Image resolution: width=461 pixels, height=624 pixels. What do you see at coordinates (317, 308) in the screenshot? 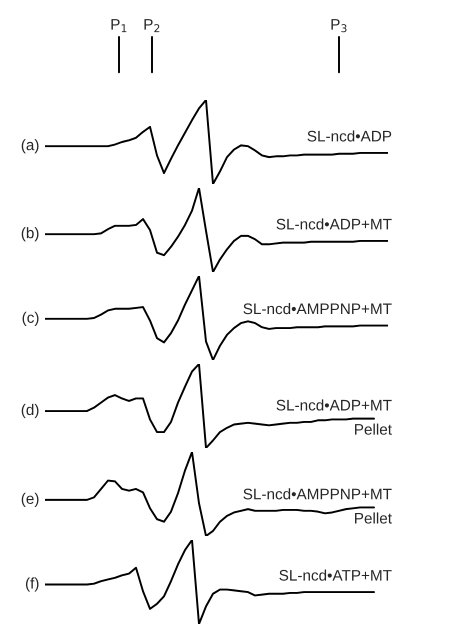
I see `series-label: SL-ncd•AMPPNP+MT` at bounding box center [317, 308].